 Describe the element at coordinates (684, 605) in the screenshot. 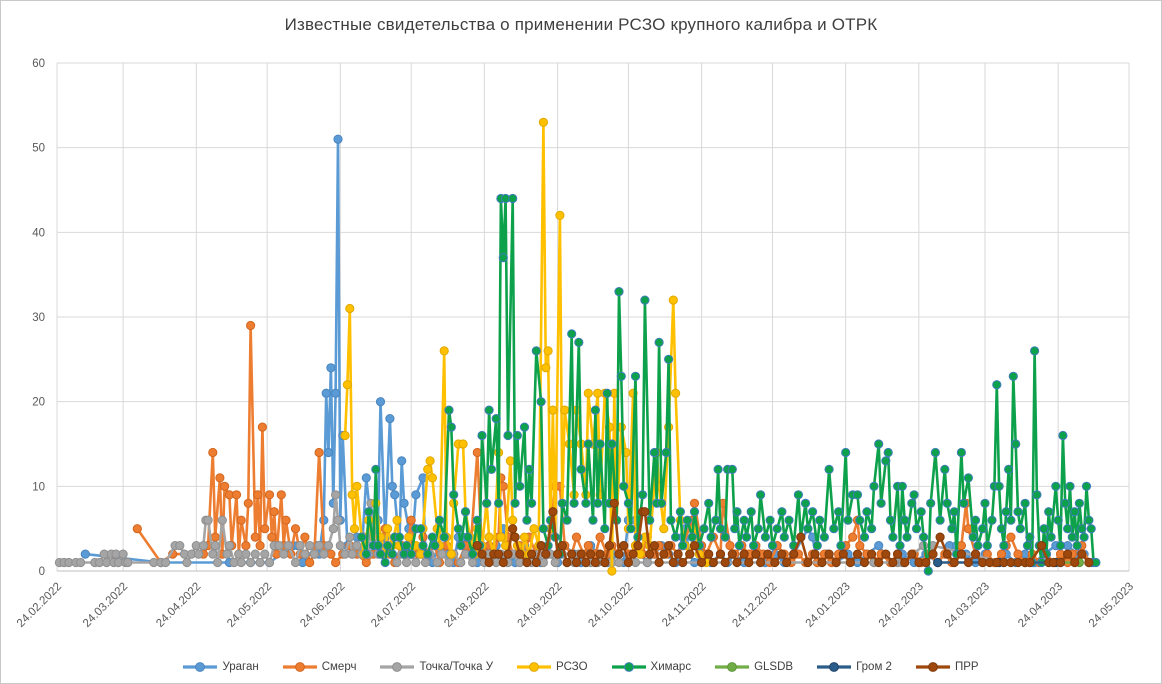

I see `x-axis-tick-label: 24.11.2022` at that location.